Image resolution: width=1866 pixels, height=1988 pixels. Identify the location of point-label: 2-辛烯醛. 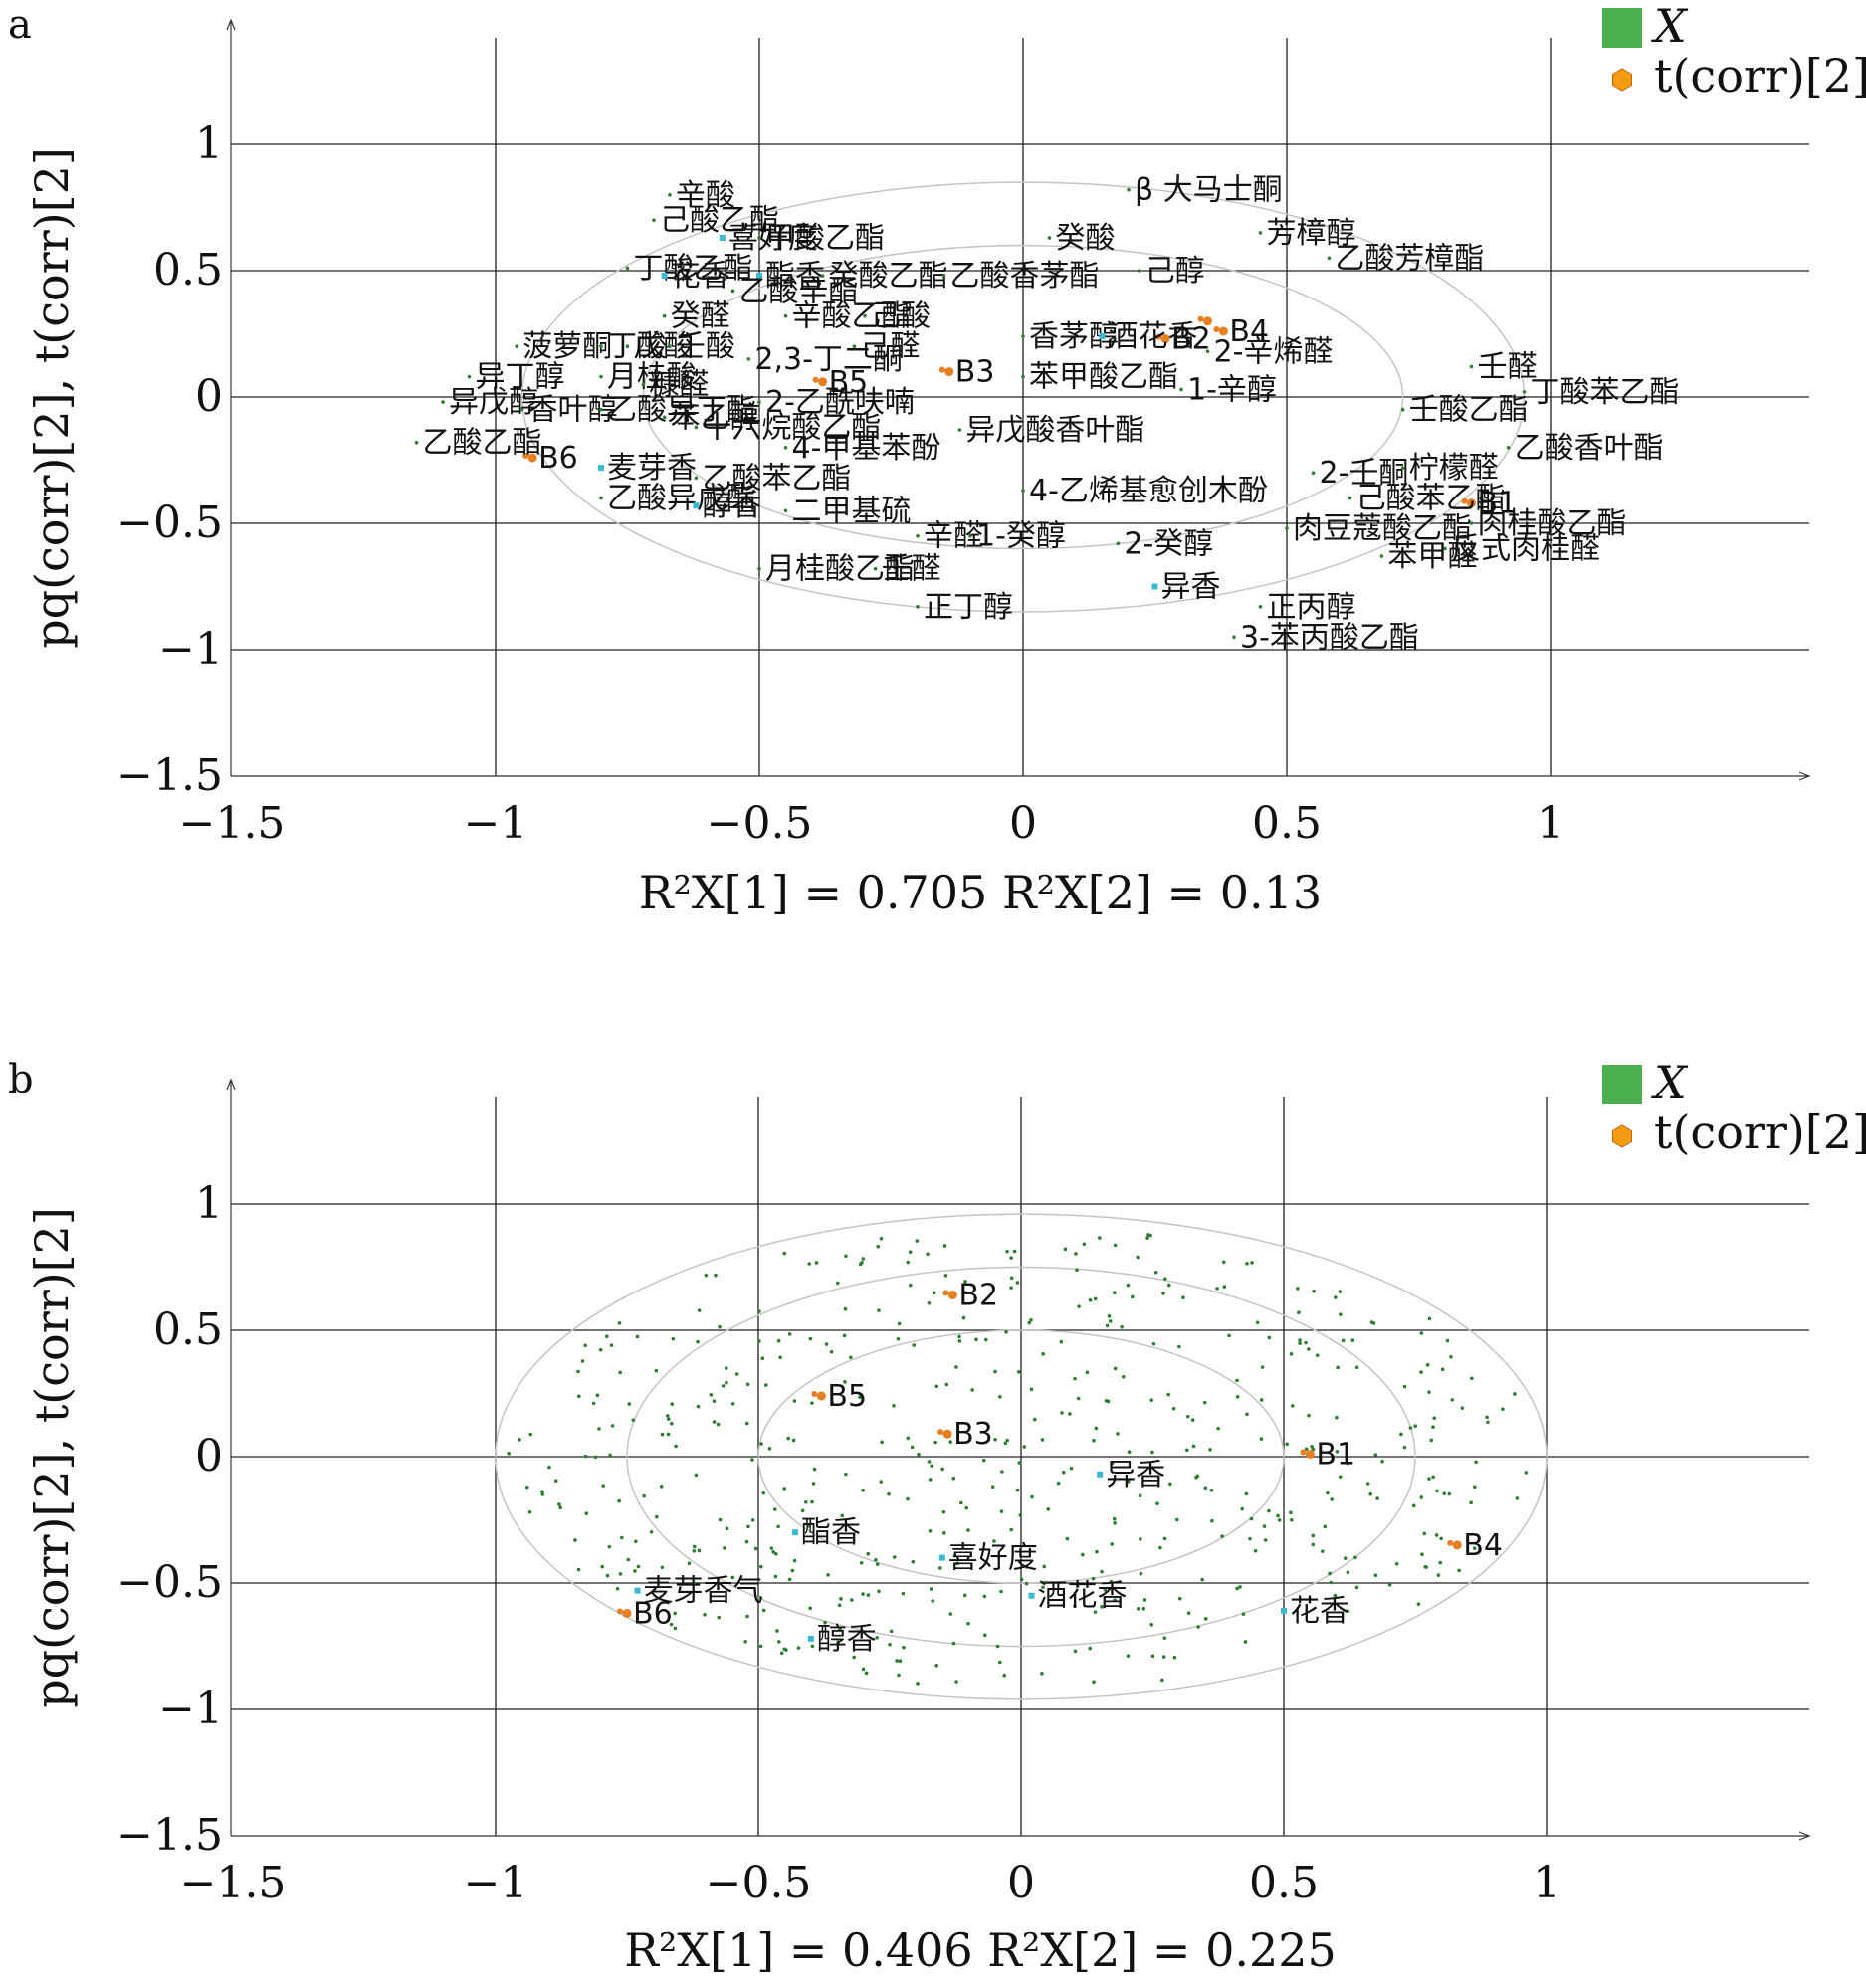
(1274, 352).